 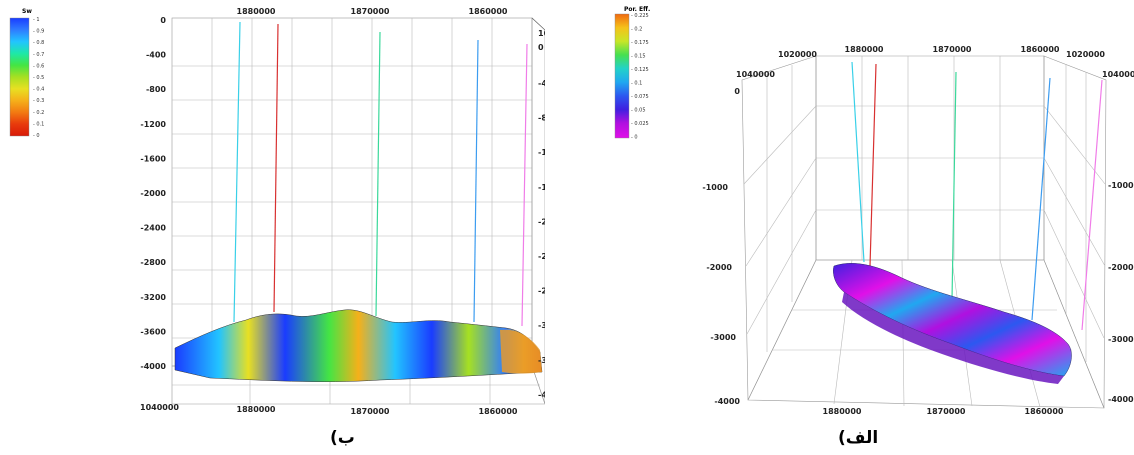 What do you see at coordinates (640, 97) in the screenshot?
I see `legend-tick-label: - 0.075` at bounding box center [640, 97].